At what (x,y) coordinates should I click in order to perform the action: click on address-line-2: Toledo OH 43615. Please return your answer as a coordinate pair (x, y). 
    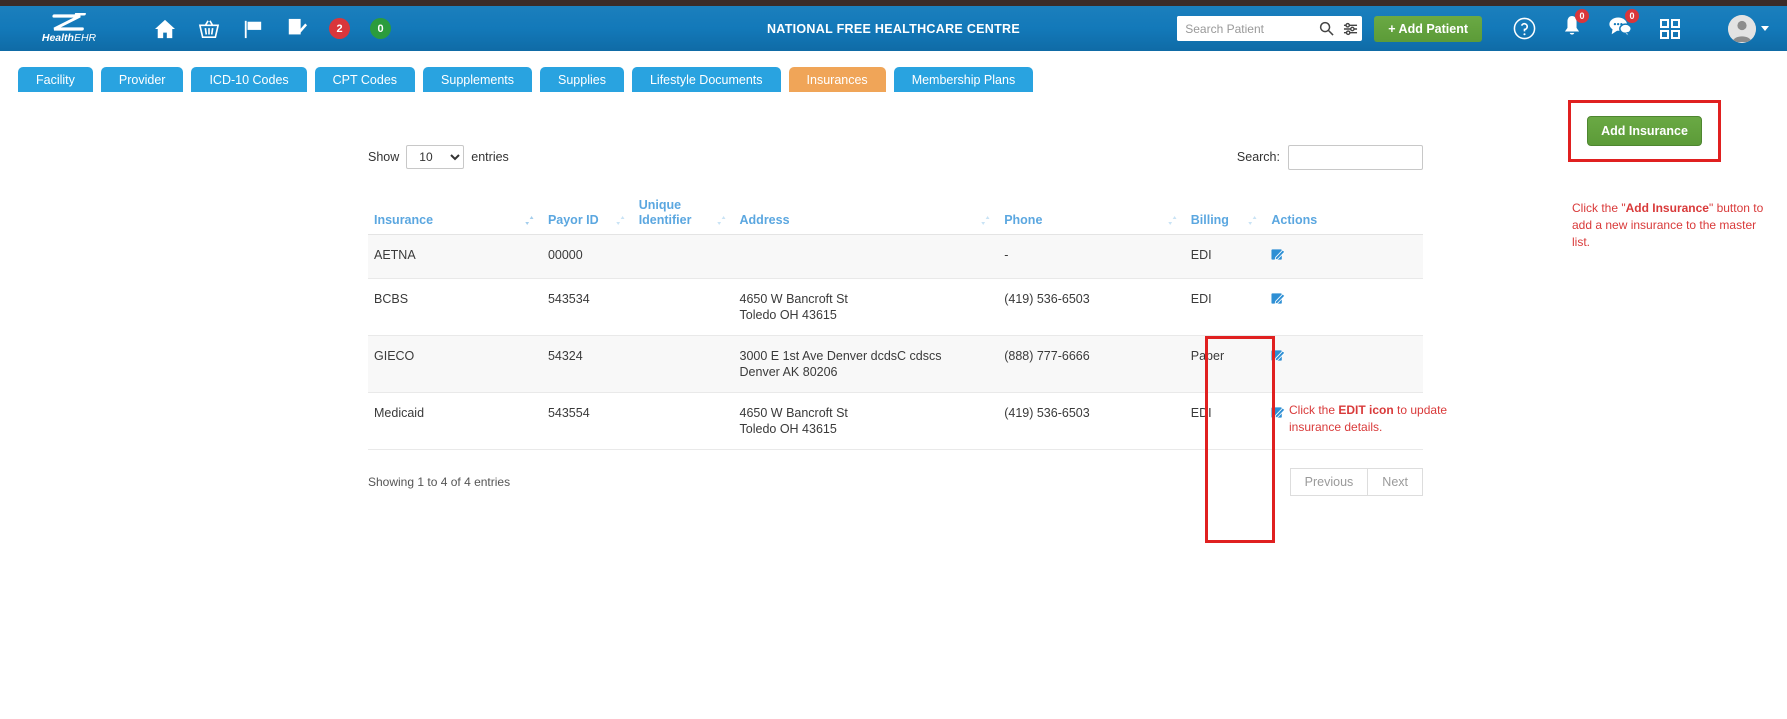
    Looking at the image, I should click on (788, 315).